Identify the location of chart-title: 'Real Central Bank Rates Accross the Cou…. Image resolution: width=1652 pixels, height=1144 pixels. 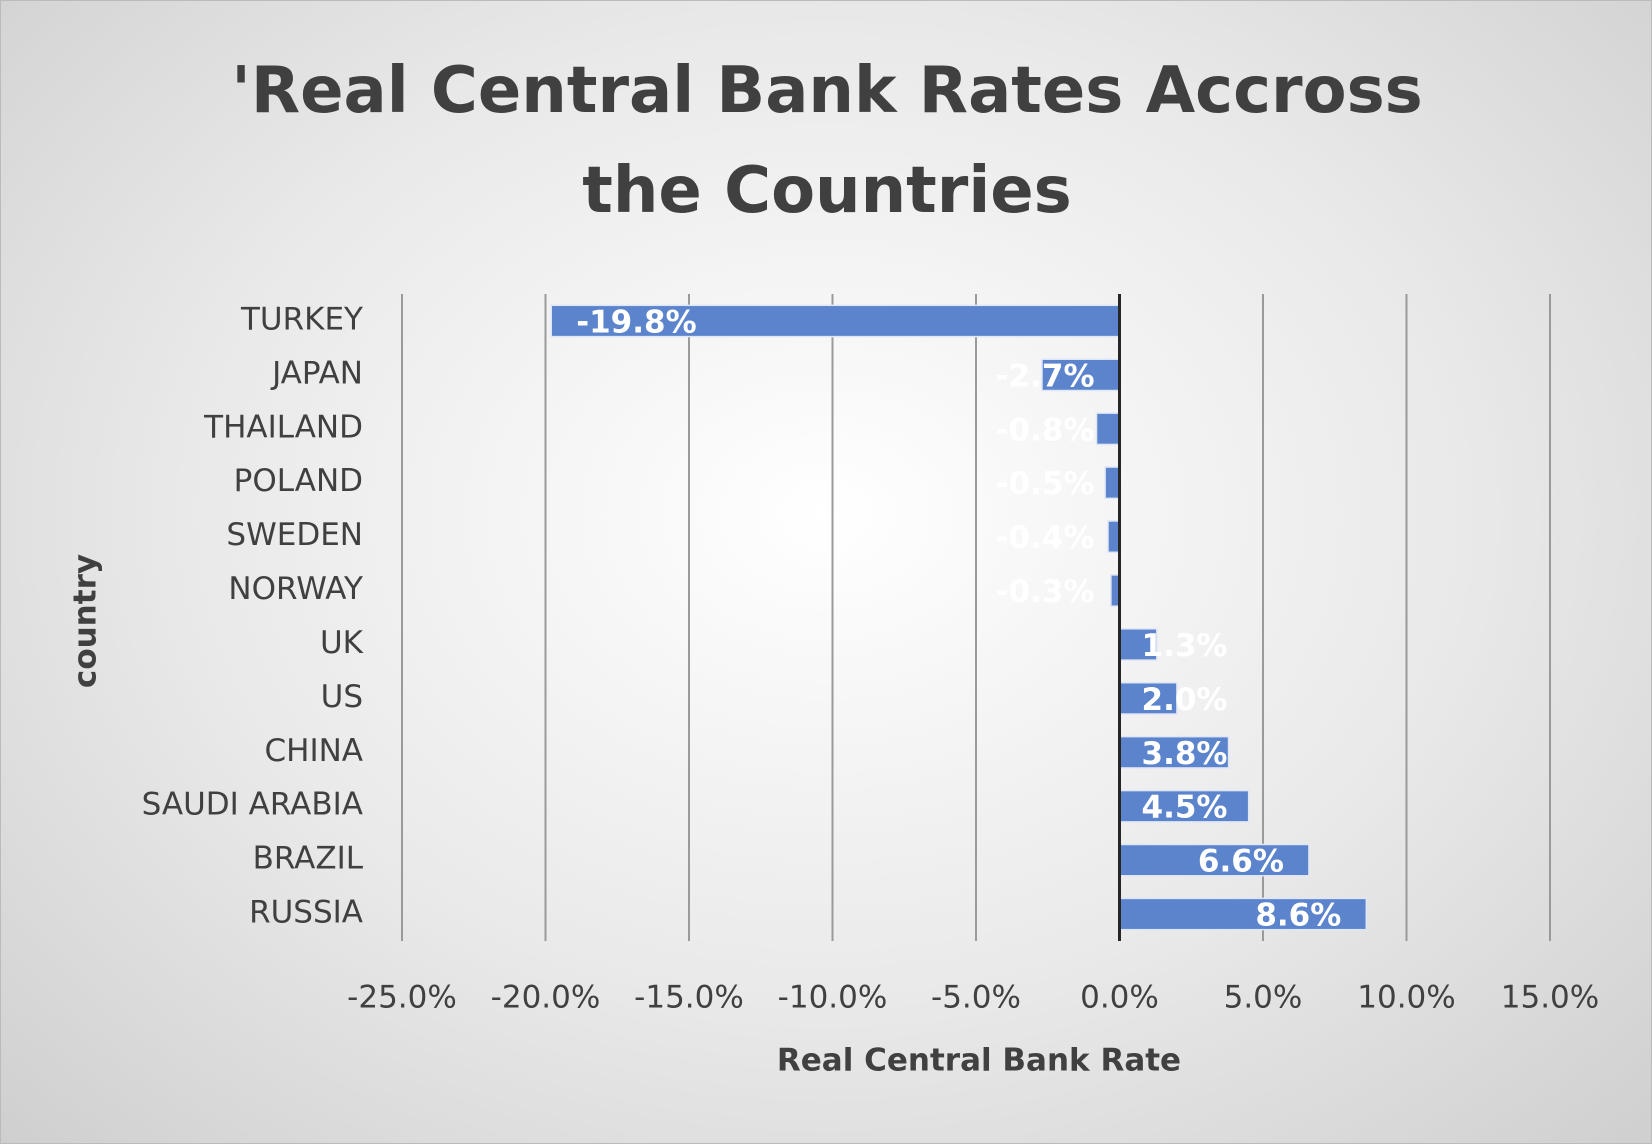
(827, 141).